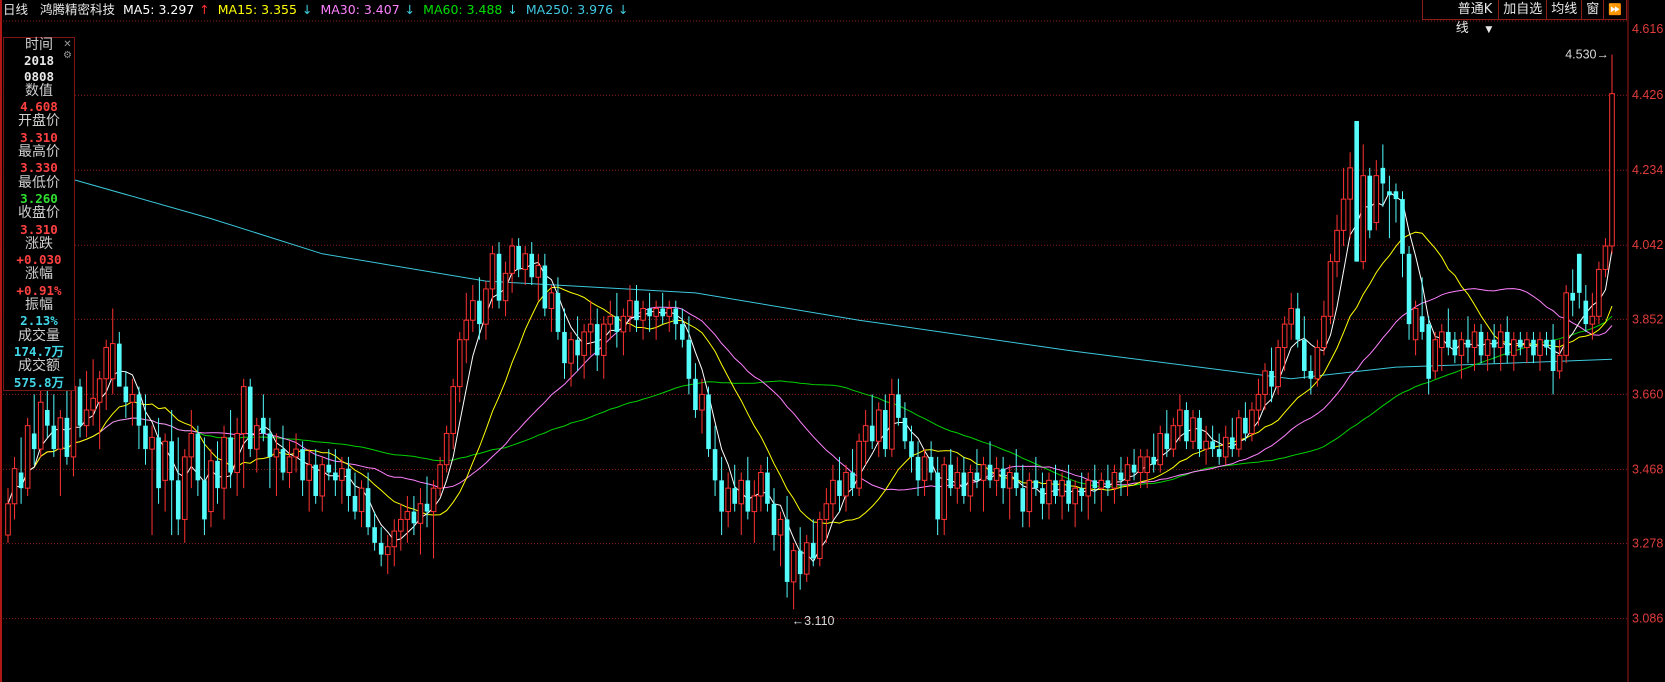 Image resolution: width=1665 pixels, height=682 pixels. What do you see at coordinates (1603, 55) in the screenshot?
I see `arrow-right-icon: →` at bounding box center [1603, 55].